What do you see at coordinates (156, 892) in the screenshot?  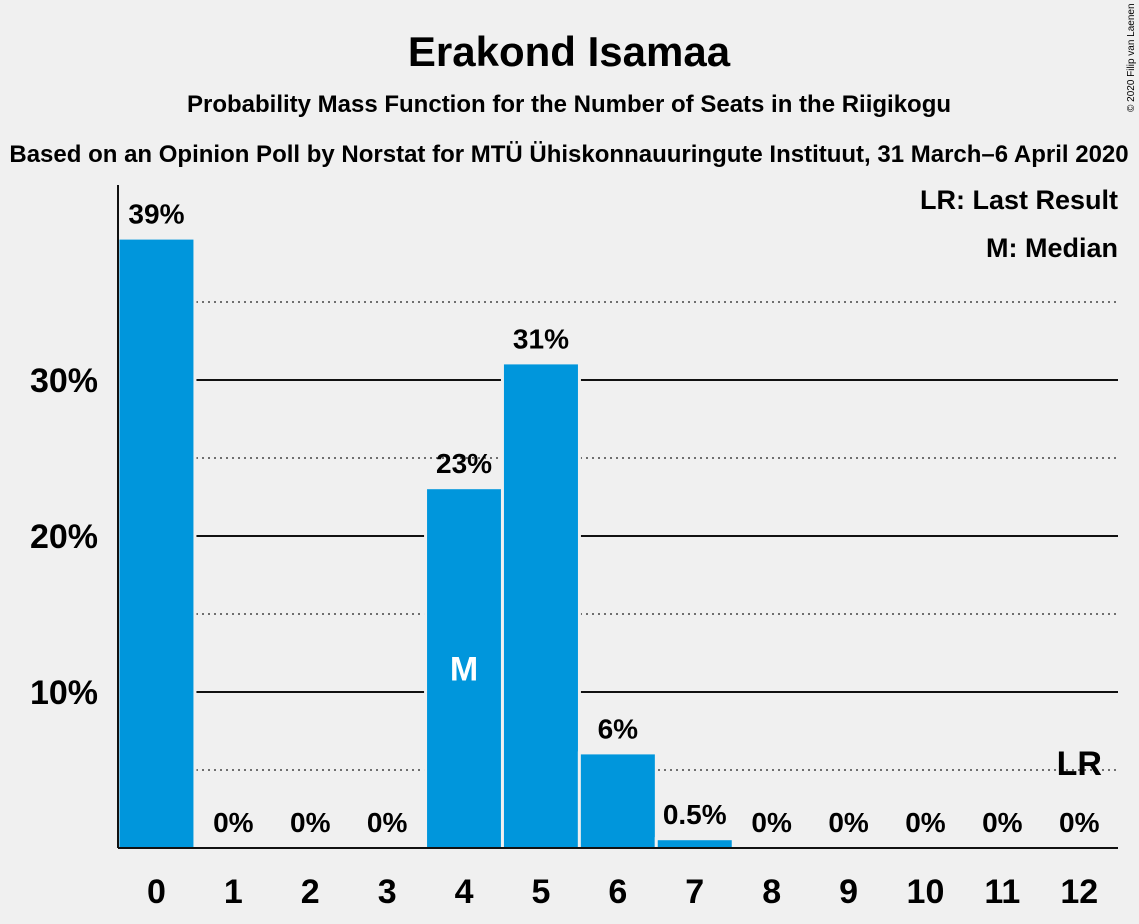 I see `x-tick-label: 0` at bounding box center [156, 892].